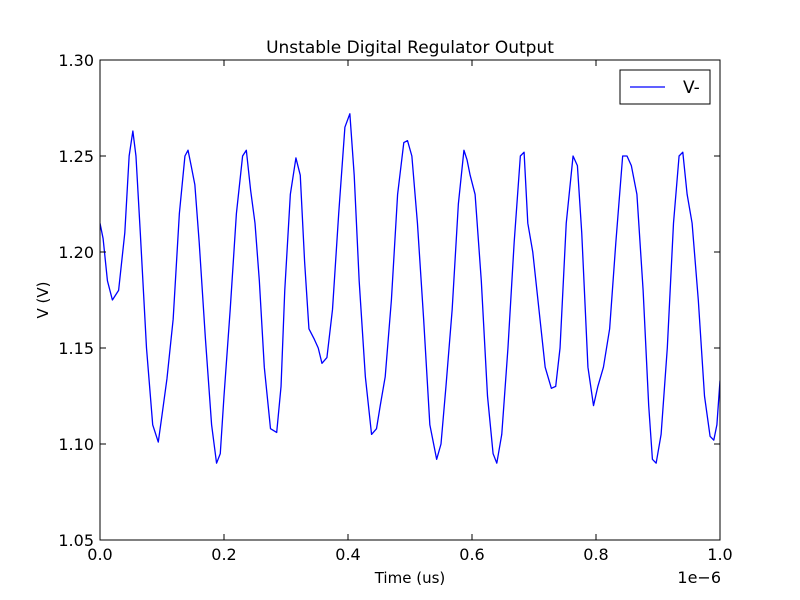  Describe the element at coordinates (719, 554) in the screenshot. I see `x-tick-label: 1.0` at that location.